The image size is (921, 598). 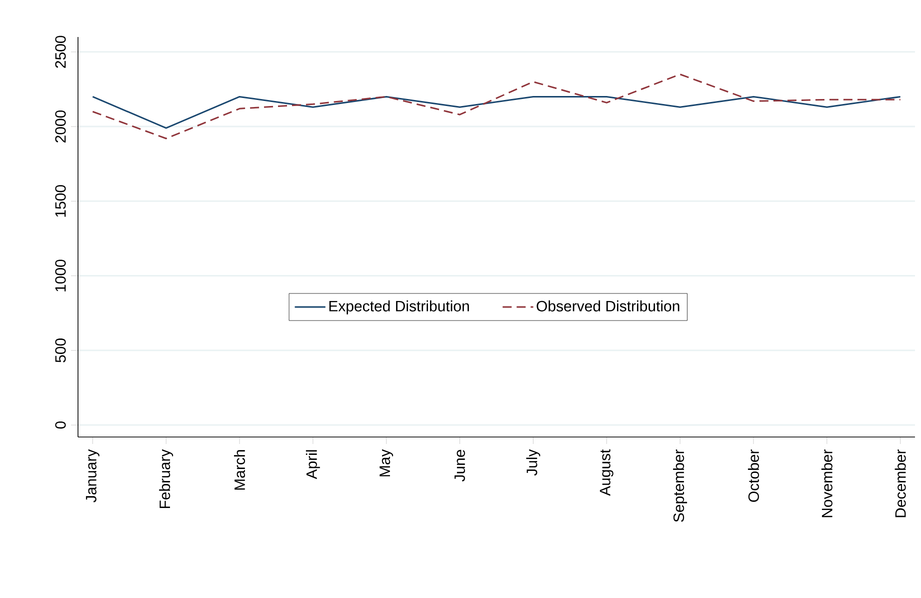 I want to click on x-tick-label: October, so click(x=753, y=475).